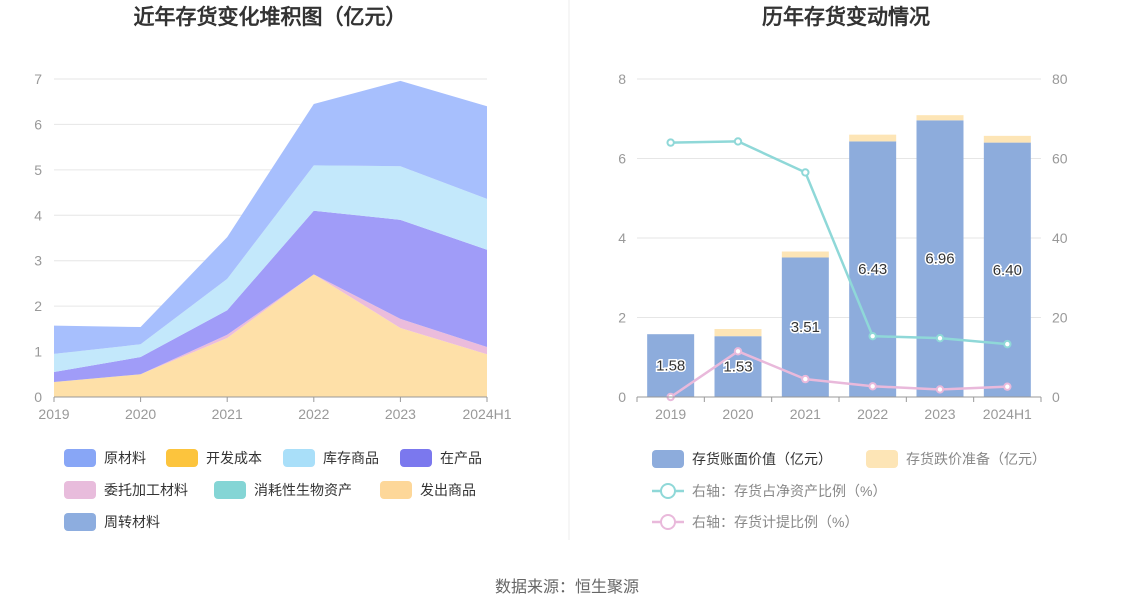 This screenshot has width=1134, height=612. I want to click on legend-label: 在产品, so click(461, 458).